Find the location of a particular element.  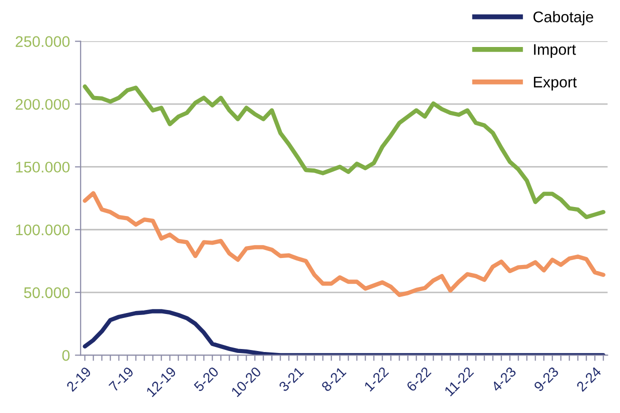

y-tick-label: 200.000 is located at coordinates (43, 104).